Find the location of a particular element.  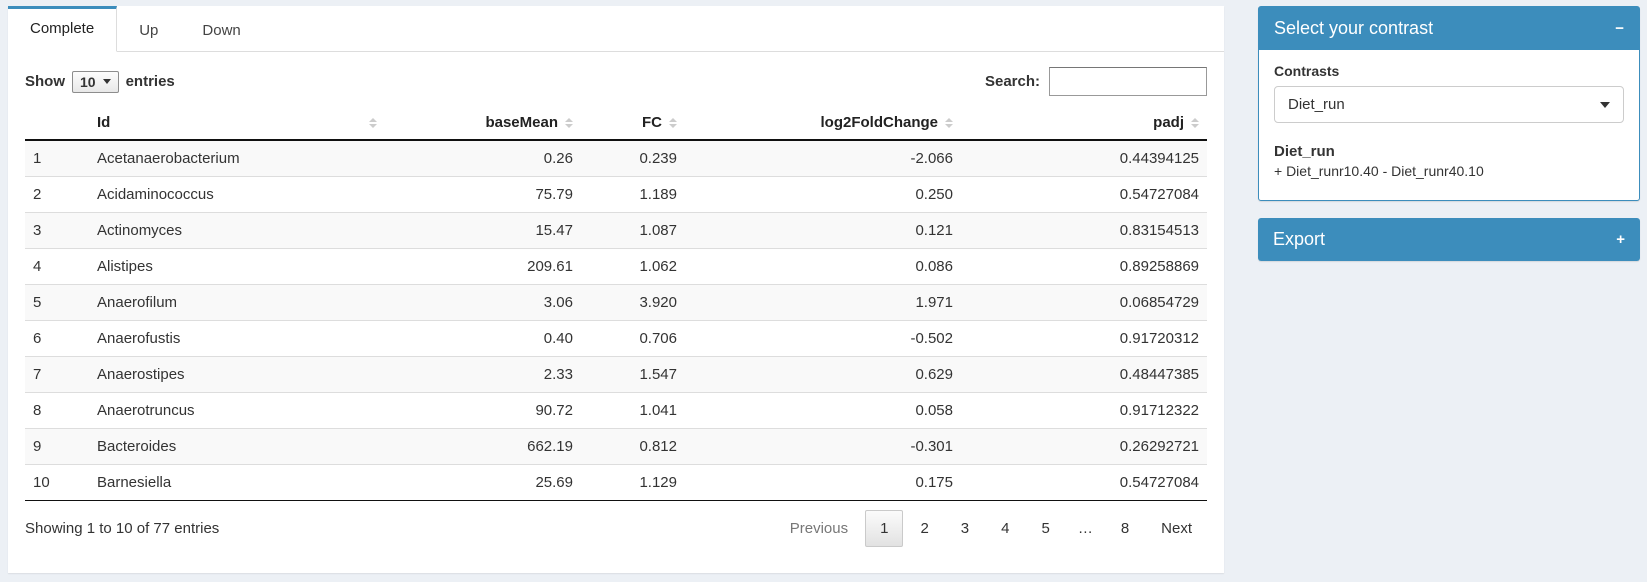

column-header-label: baseMean is located at coordinates (521, 122).